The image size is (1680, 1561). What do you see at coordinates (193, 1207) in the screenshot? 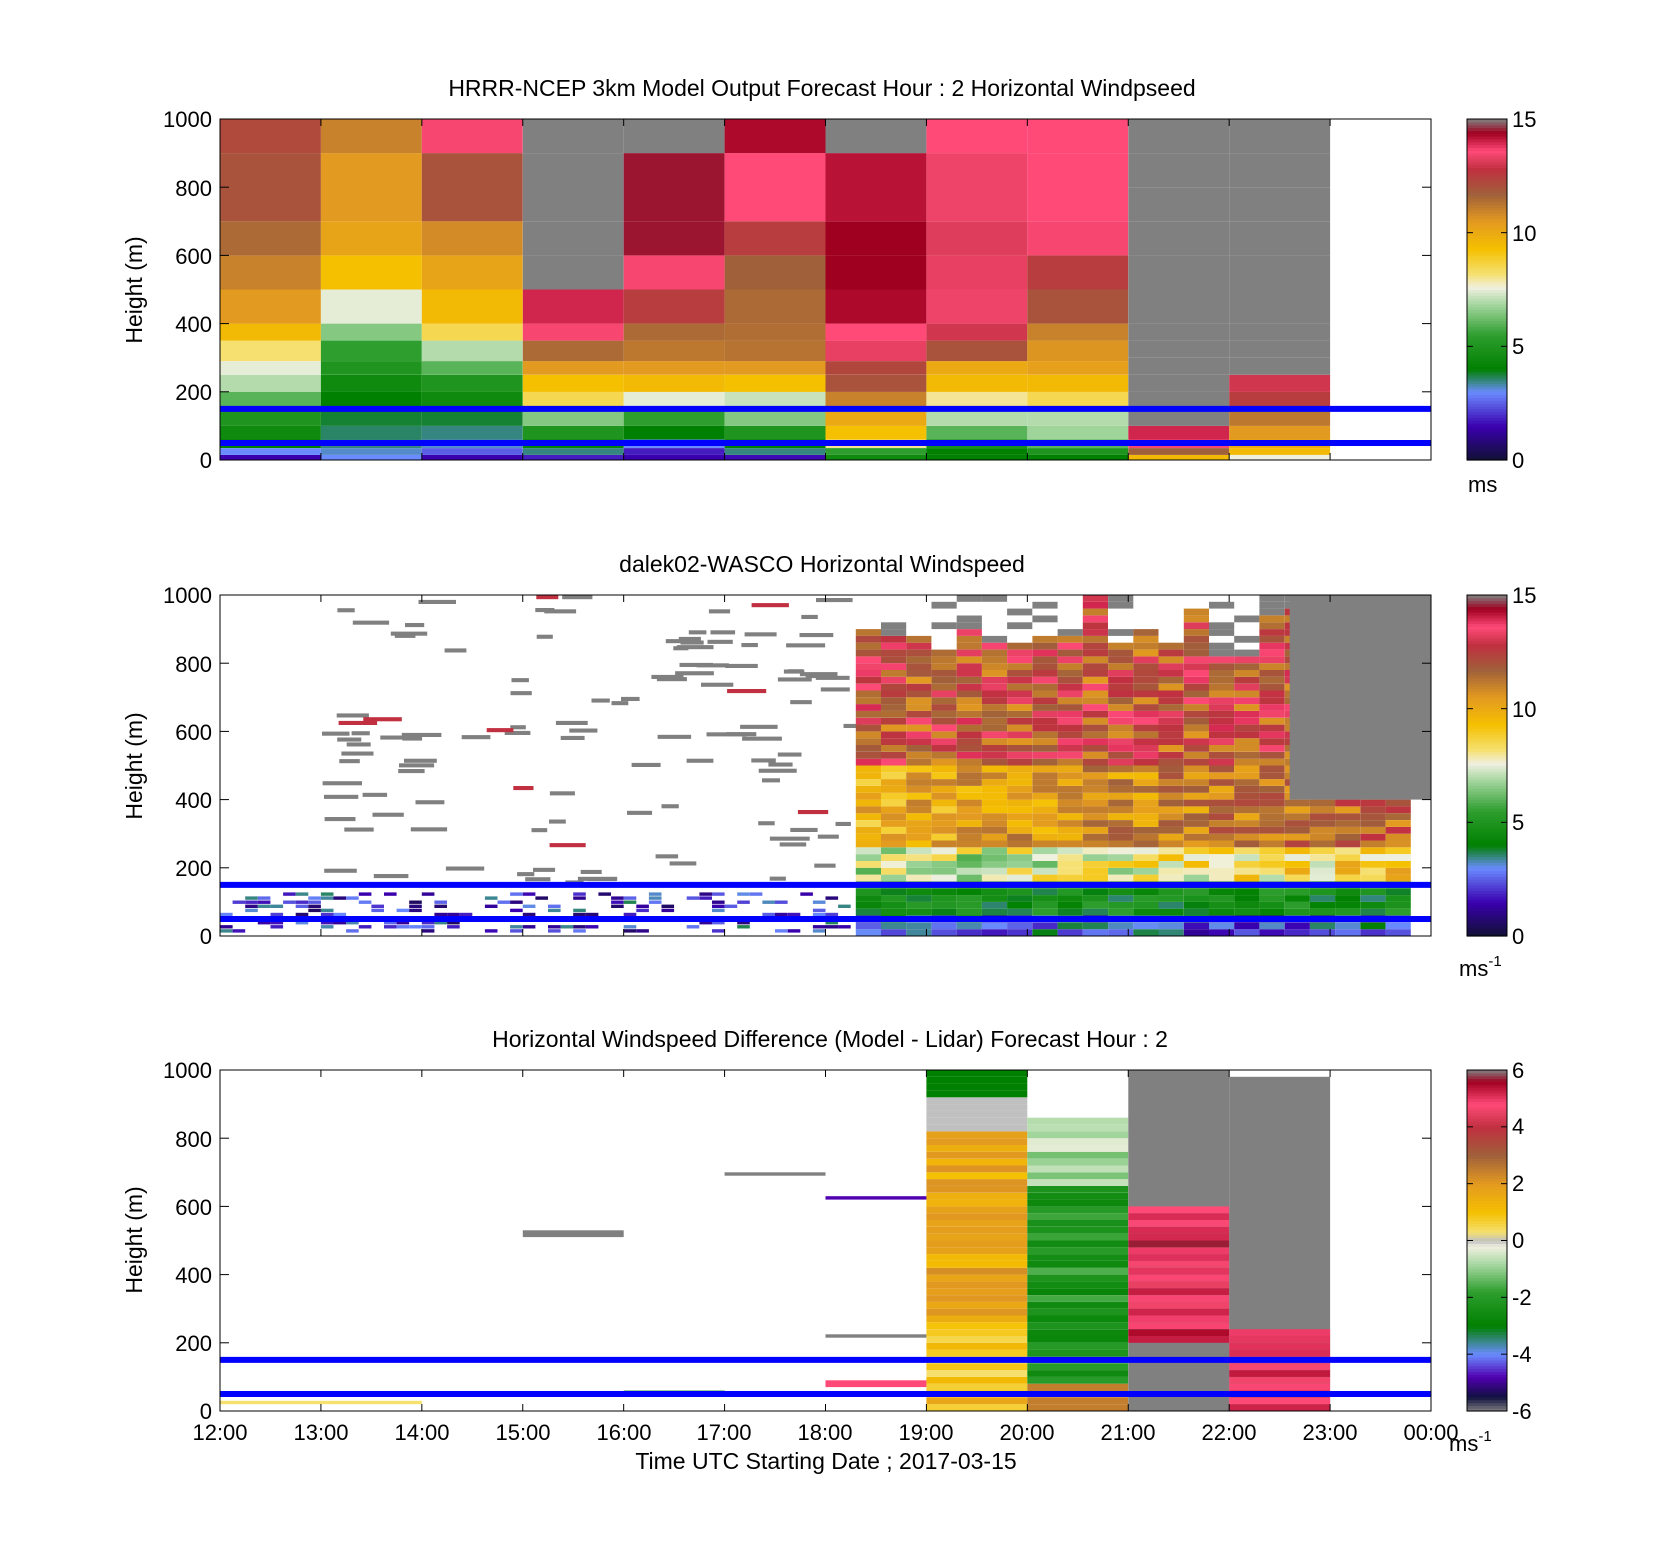
I see `y-tick-label: 600` at bounding box center [193, 1207].